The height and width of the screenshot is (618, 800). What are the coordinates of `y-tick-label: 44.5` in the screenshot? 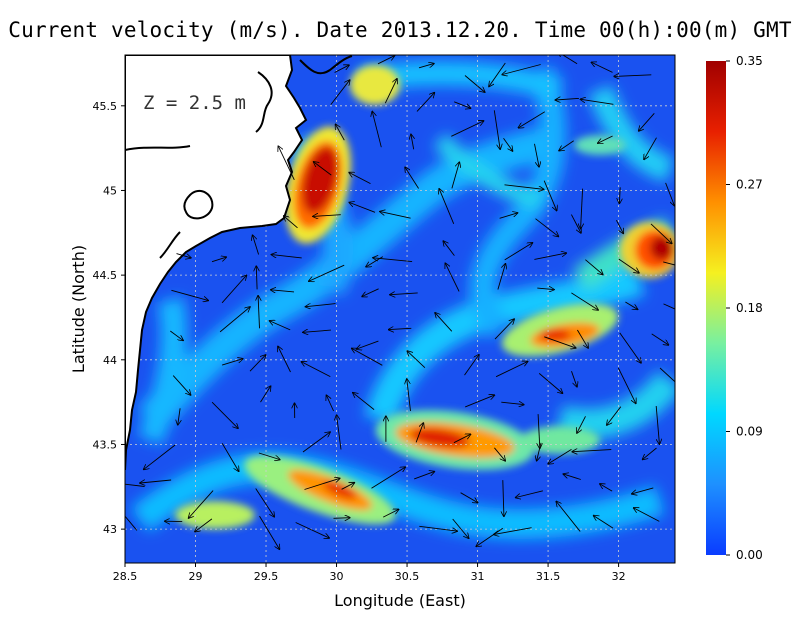 It's located at (105, 275).